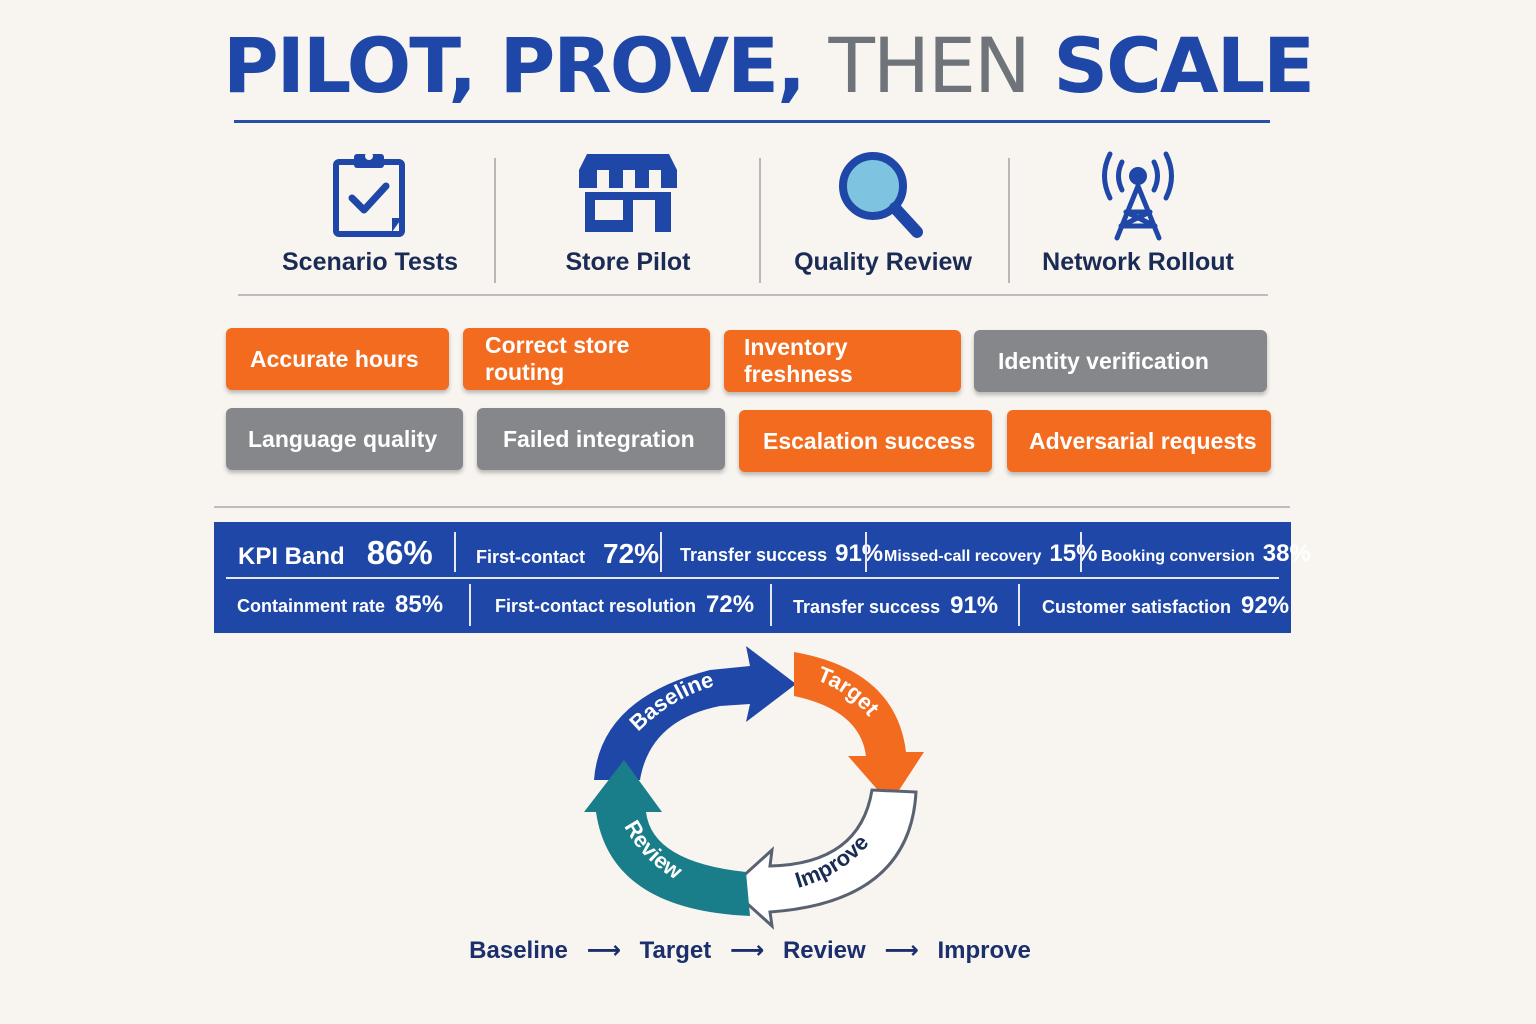 The image size is (1536, 1024). What do you see at coordinates (311, 606) in the screenshot?
I see `kpi-label: Containment rate` at bounding box center [311, 606].